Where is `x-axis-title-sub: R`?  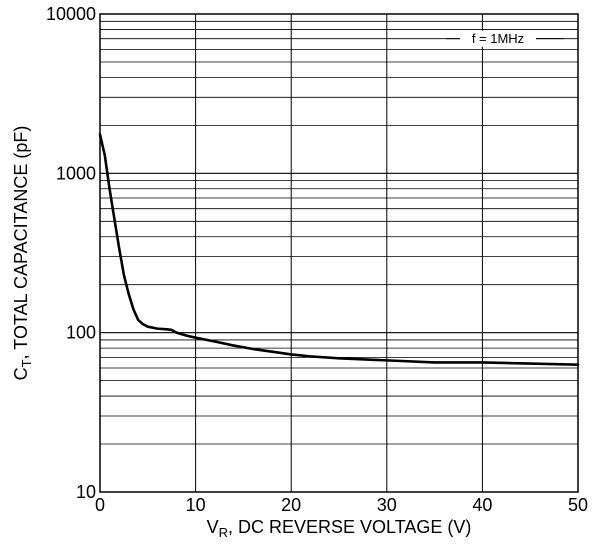 x-axis-title-sub: R is located at coordinates (223, 532).